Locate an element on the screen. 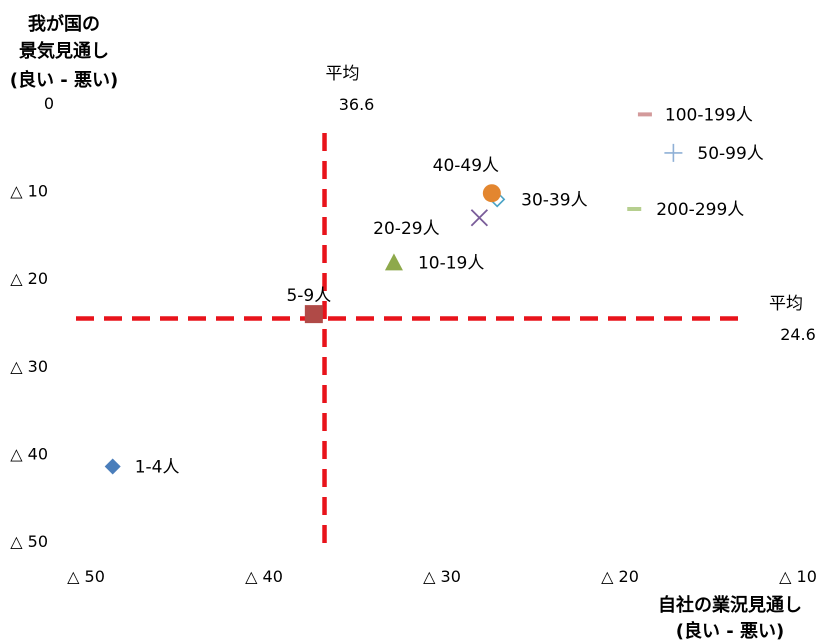  point-label: 50-99人 is located at coordinates (730, 154).